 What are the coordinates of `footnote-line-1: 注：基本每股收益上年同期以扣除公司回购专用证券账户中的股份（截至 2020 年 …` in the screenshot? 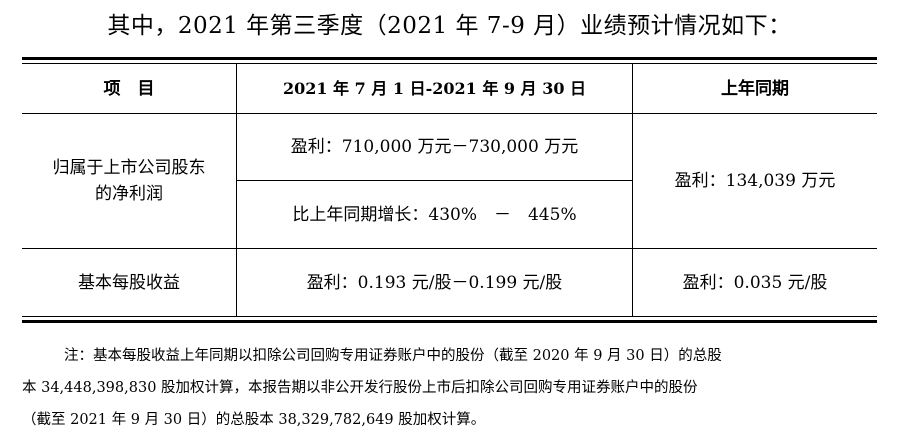 It's located at (393, 356).